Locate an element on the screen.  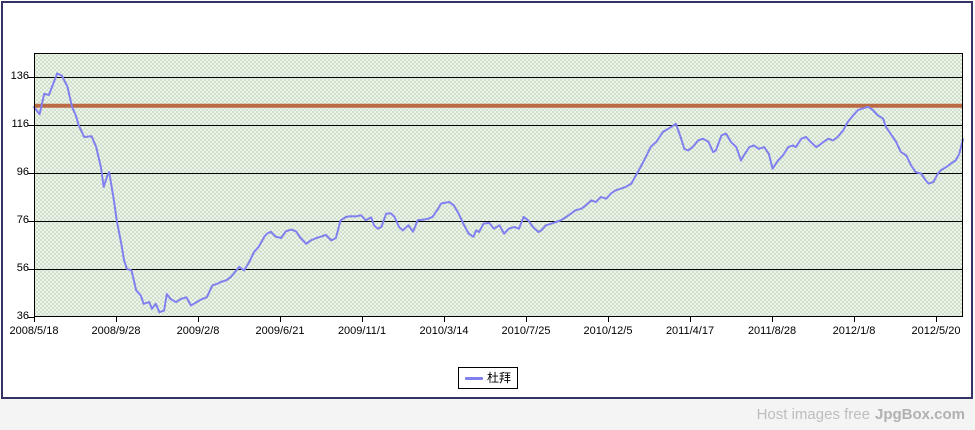
footer-strip: Host images free JpgBox.com is located at coordinates (487, 414).